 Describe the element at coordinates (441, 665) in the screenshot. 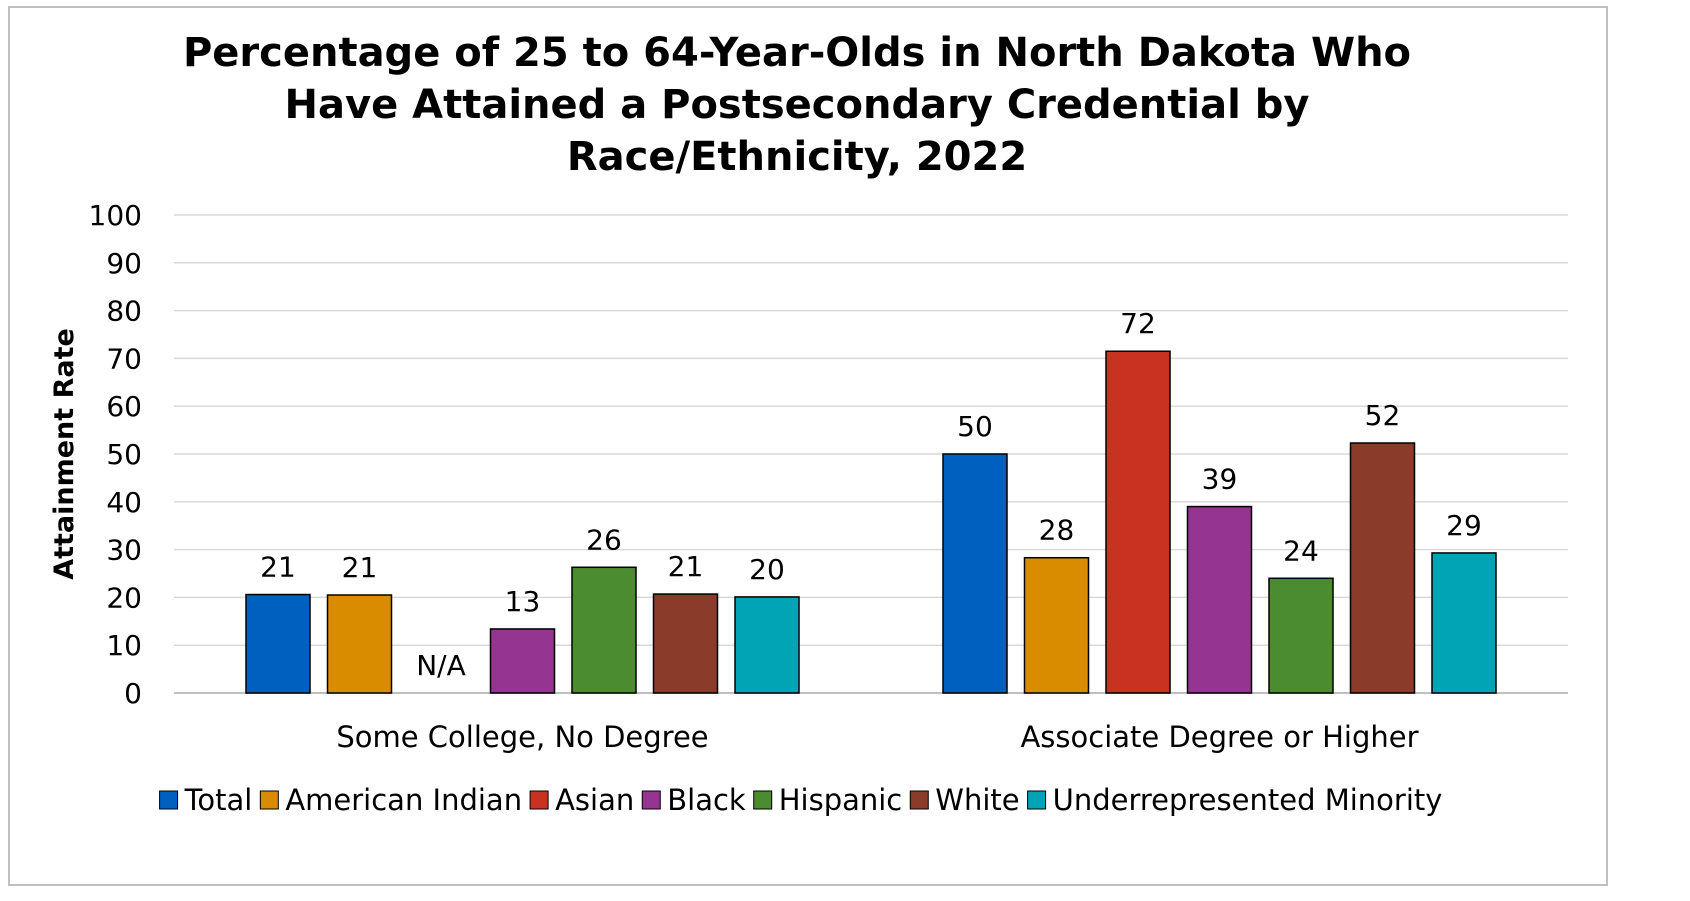

I see `data-label: N/A` at that location.